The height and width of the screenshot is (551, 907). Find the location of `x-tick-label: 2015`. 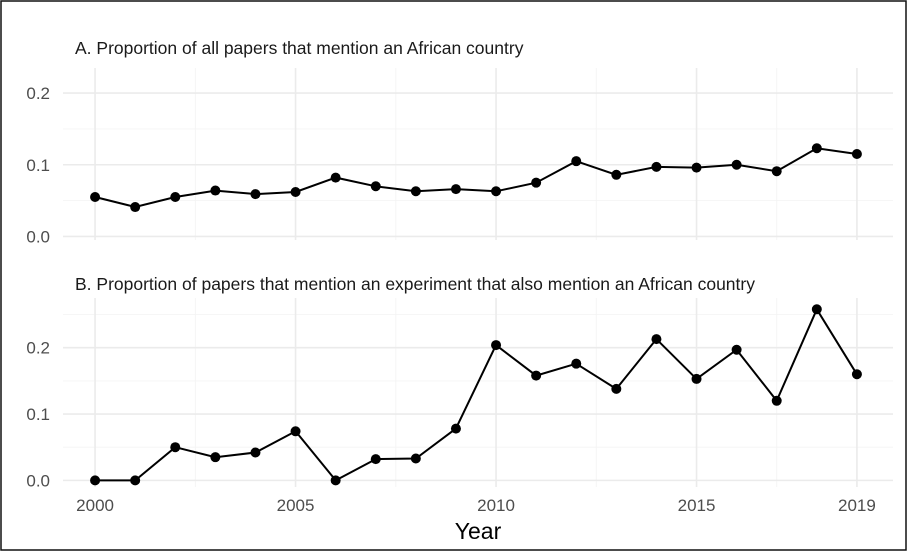

x-tick-label: 2015 is located at coordinates (697, 505).